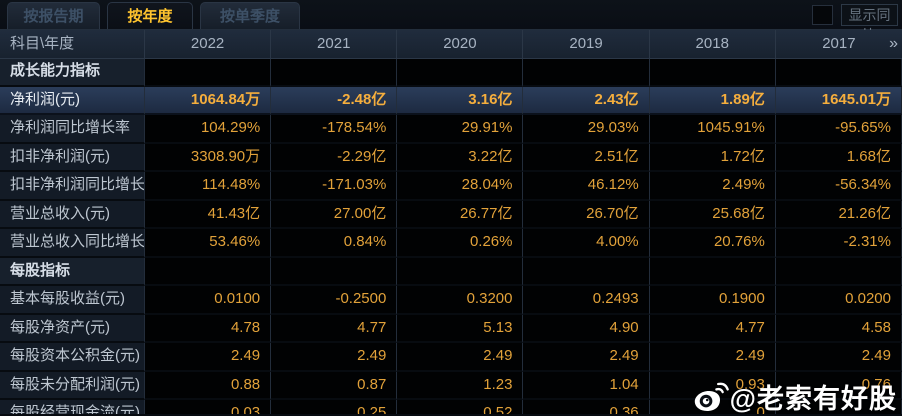  What do you see at coordinates (586, 129) in the screenshot?
I see `cell-value: 29.03%` at bounding box center [586, 129].